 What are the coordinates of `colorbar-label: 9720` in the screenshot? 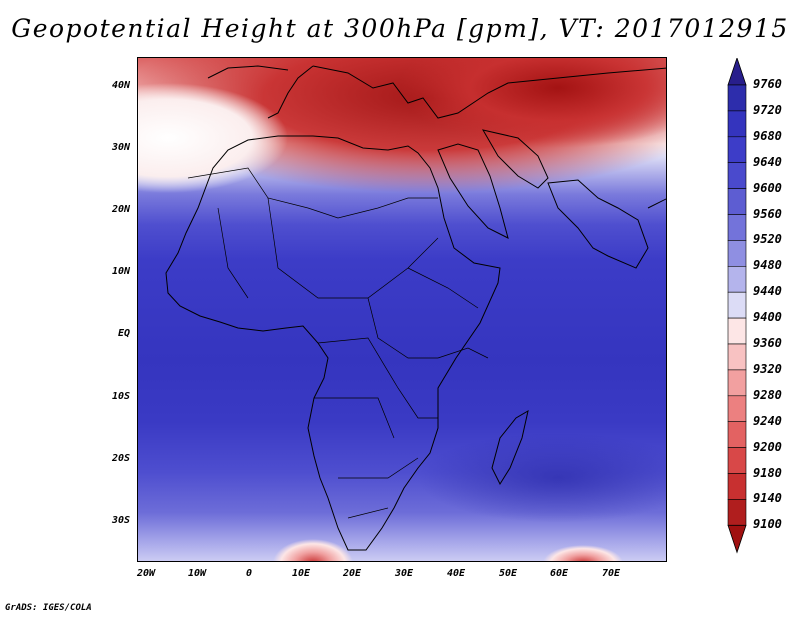 It's located at (767, 109).